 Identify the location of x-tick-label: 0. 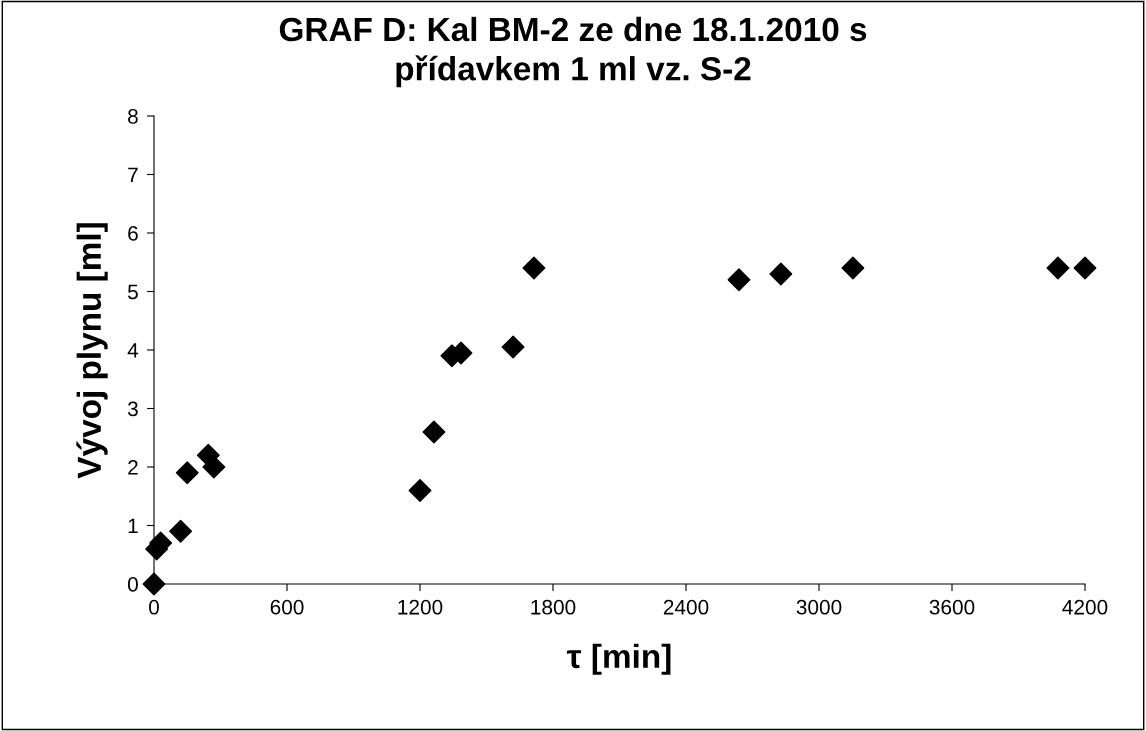
(154, 607).